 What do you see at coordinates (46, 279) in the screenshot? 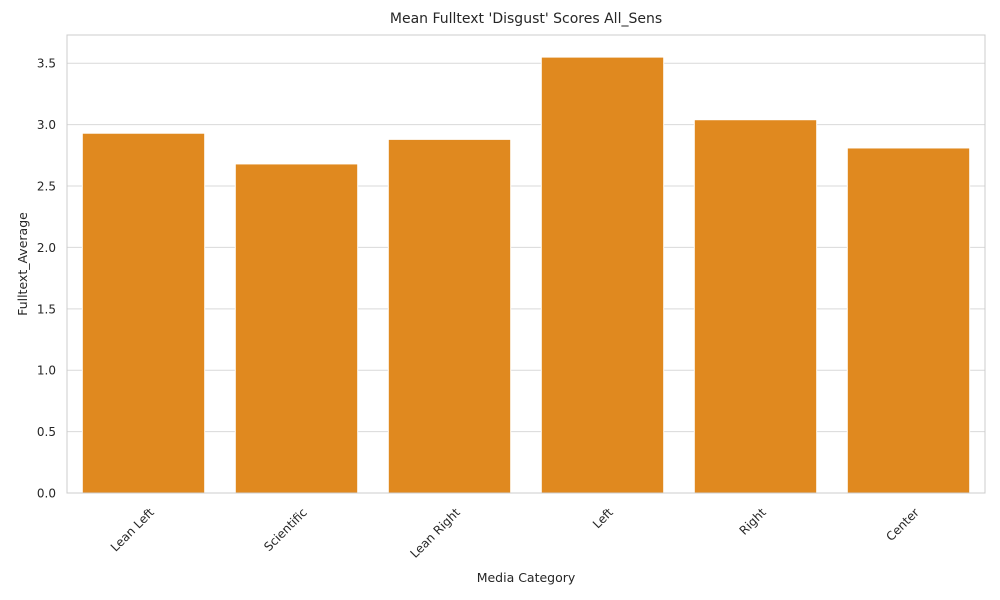
I see `y-tick-labels: 0.0 0.5 1.0 1.5 2.0 2.5 3.0 3.5` at bounding box center [46, 279].